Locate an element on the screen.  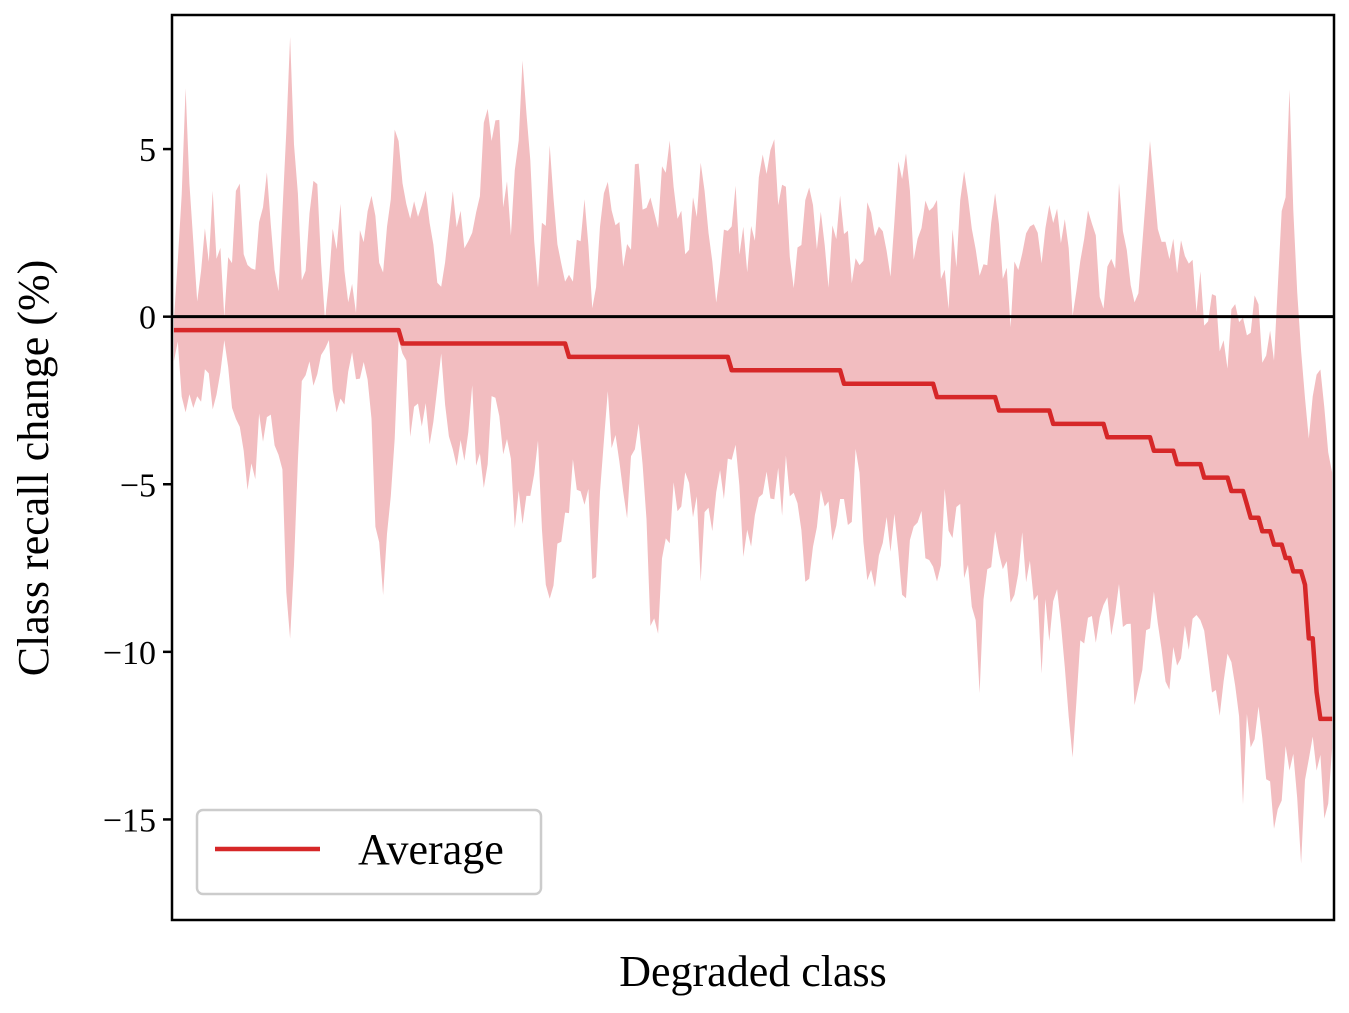
y-tick-label: 5 is located at coordinates (147, 150).